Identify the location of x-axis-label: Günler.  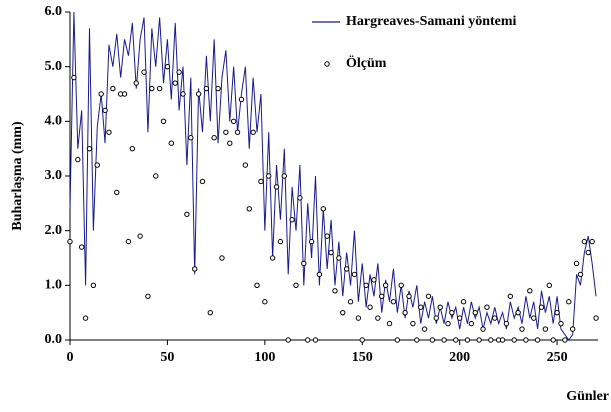
(587, 396).